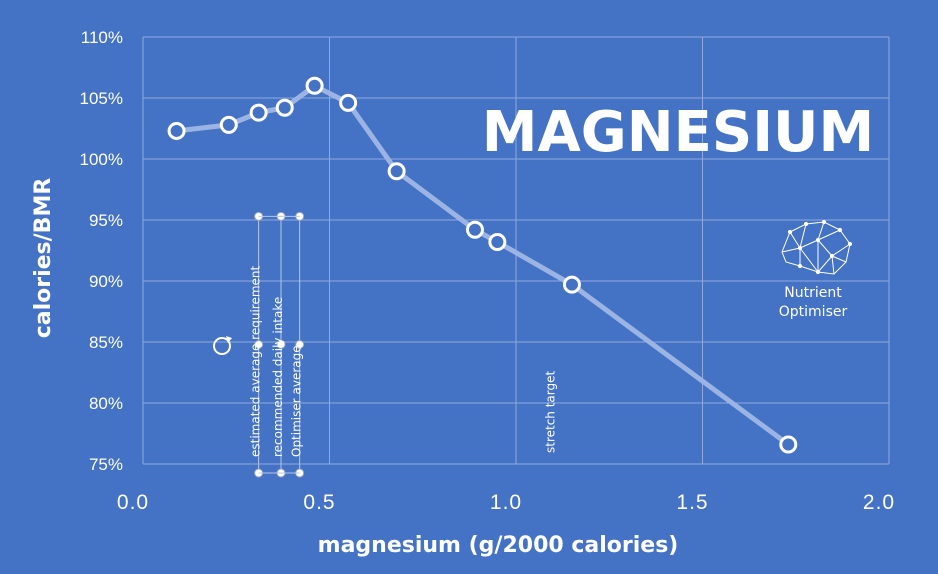  What do you see at coordinates (879, 502) in the screenshot?
I see `x-tick-label: 2.0` at bounding box center [879, 502].